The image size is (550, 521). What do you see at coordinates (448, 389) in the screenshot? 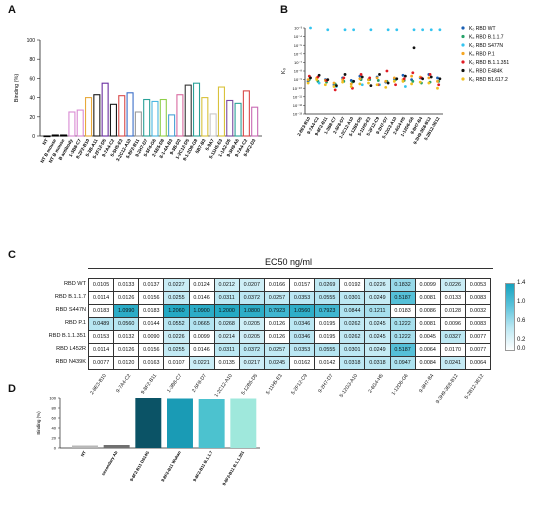
I see `heatmap-column-label: 9-3H9-3E8-B12` at bounding box center [448, 389].